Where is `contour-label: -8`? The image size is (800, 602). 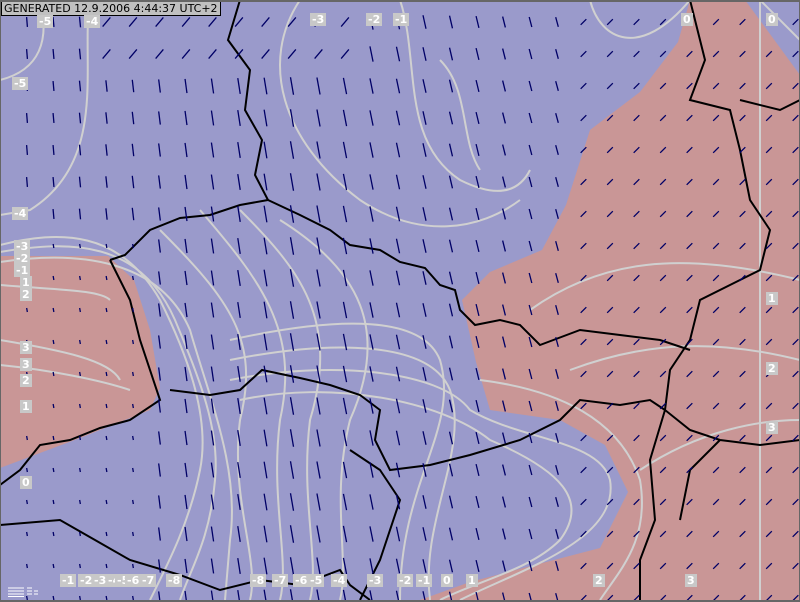 contour-label: -8 is located at coordinates (174, 580).